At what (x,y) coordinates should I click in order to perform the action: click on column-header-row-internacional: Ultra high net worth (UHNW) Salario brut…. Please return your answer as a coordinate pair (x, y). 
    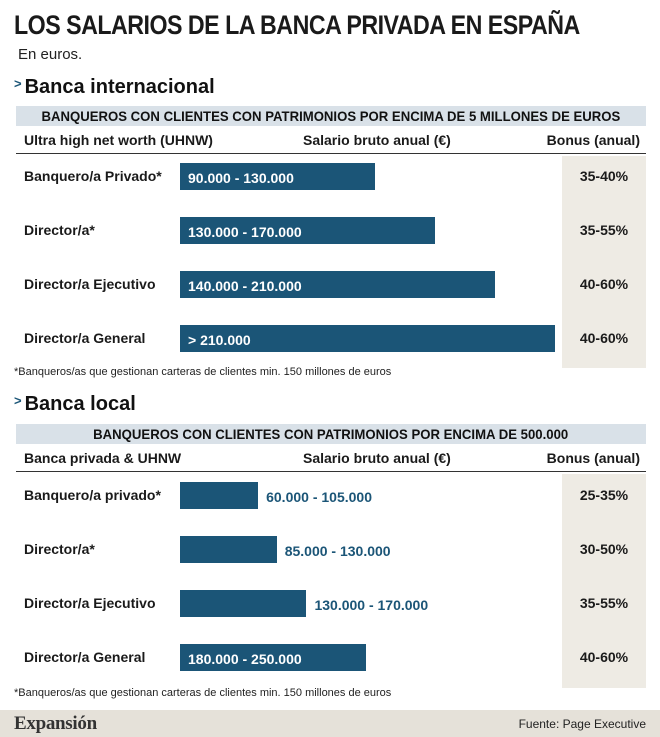
    Looking at the image, I should click on (331, 142).